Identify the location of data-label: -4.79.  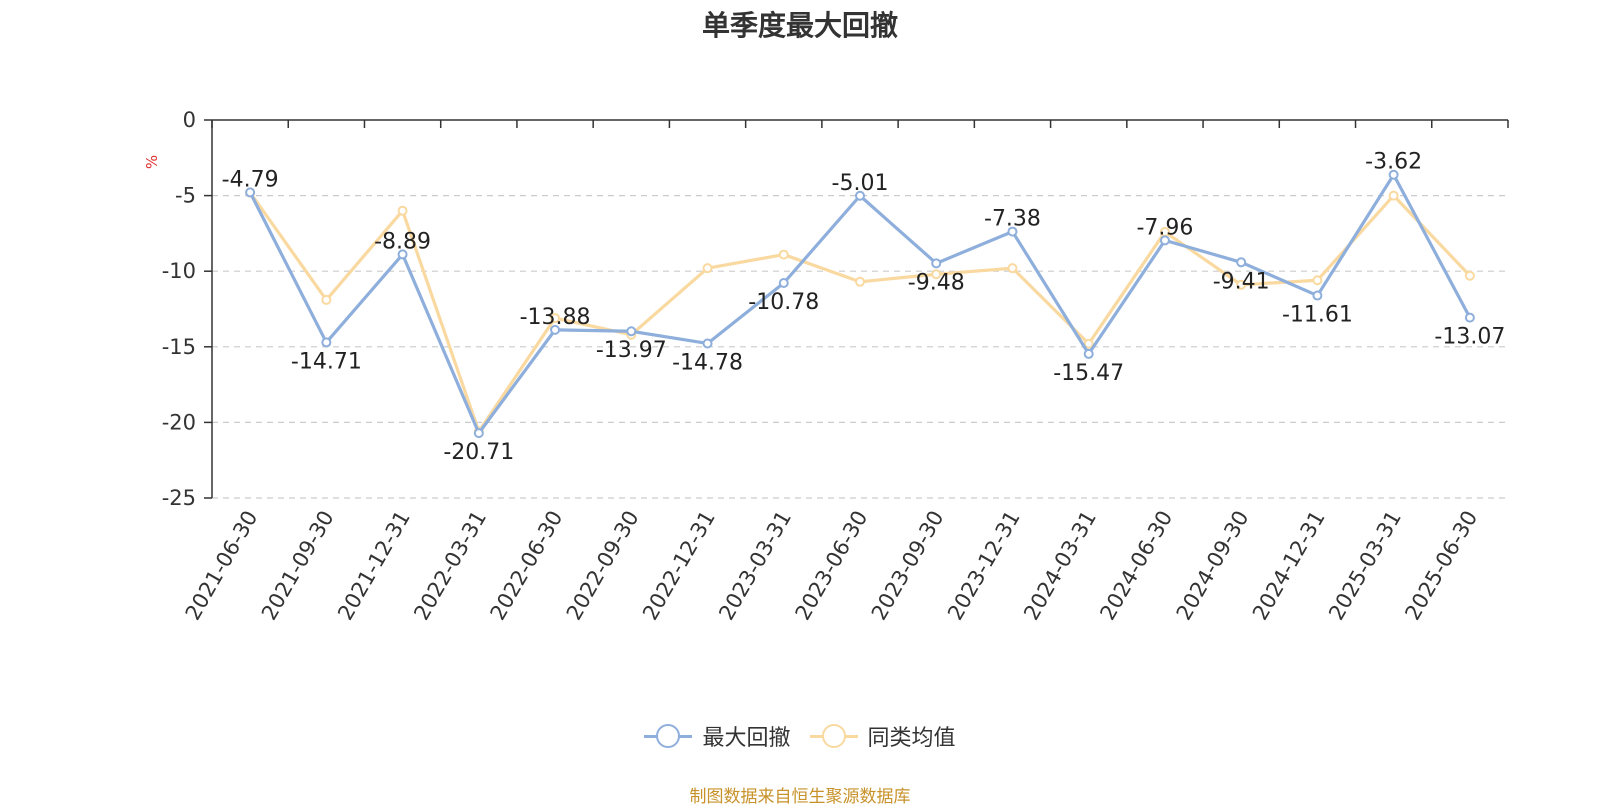
(250, 179).